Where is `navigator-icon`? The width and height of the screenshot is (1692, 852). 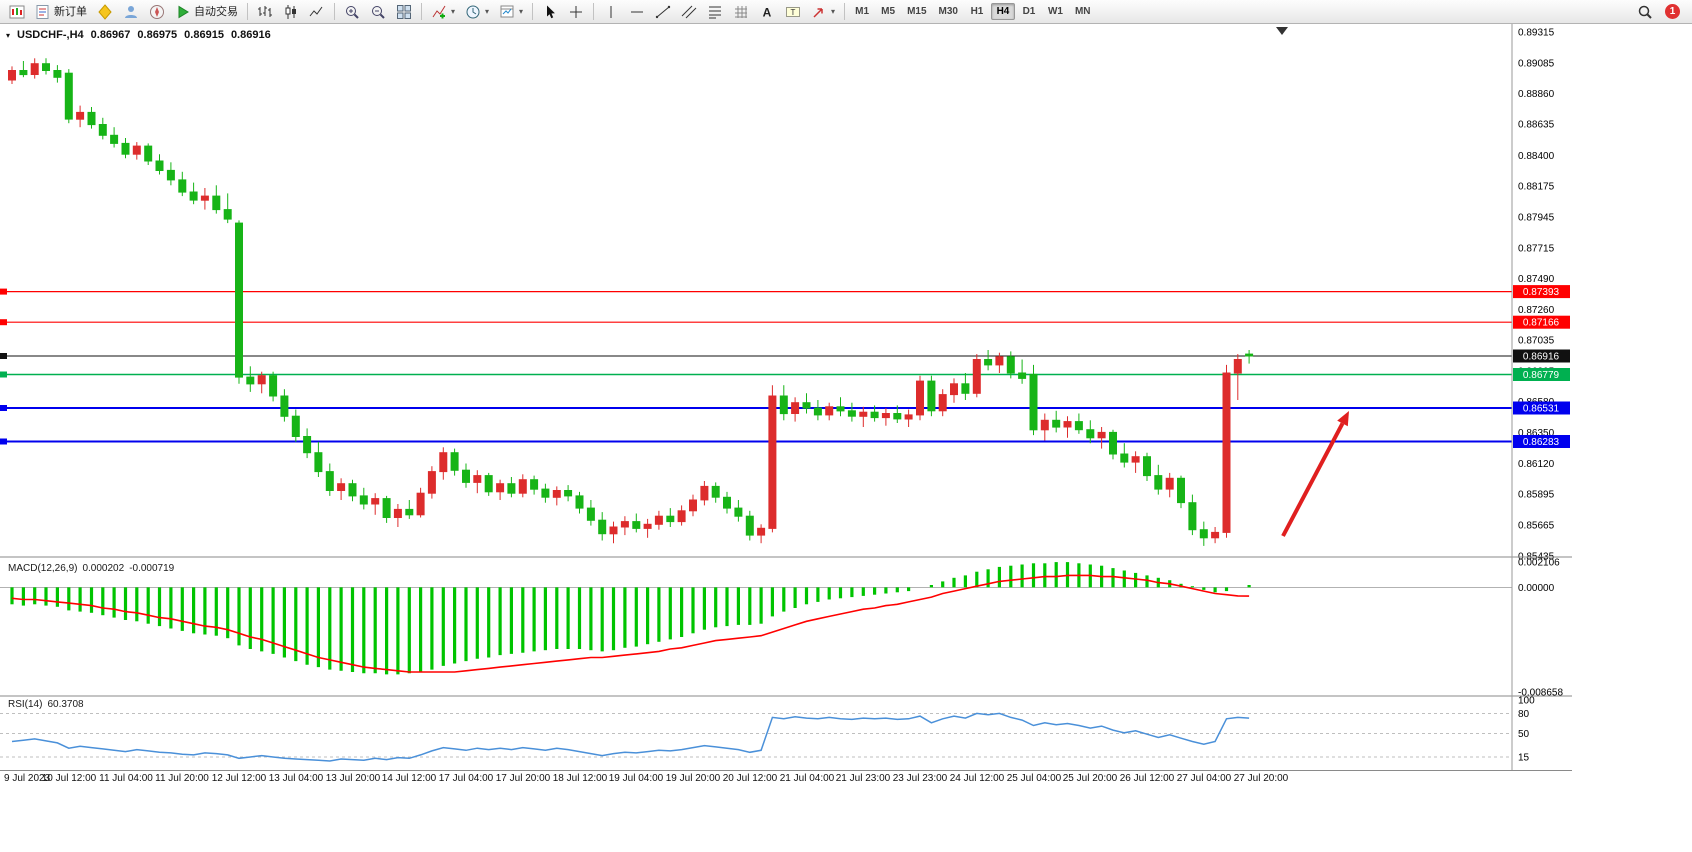
navigator-icon is located at coordinates (157, 12).